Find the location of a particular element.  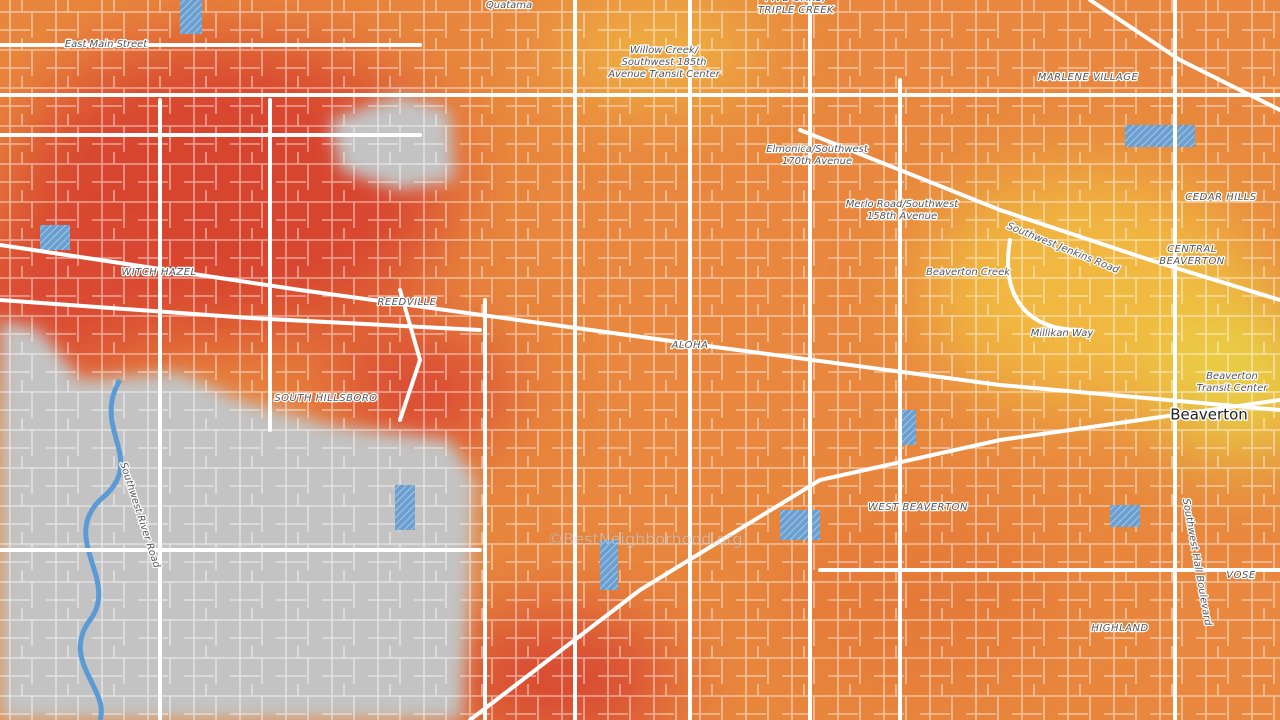

place-label: TRIPLE CREEK is located at coordinates (796, 10).